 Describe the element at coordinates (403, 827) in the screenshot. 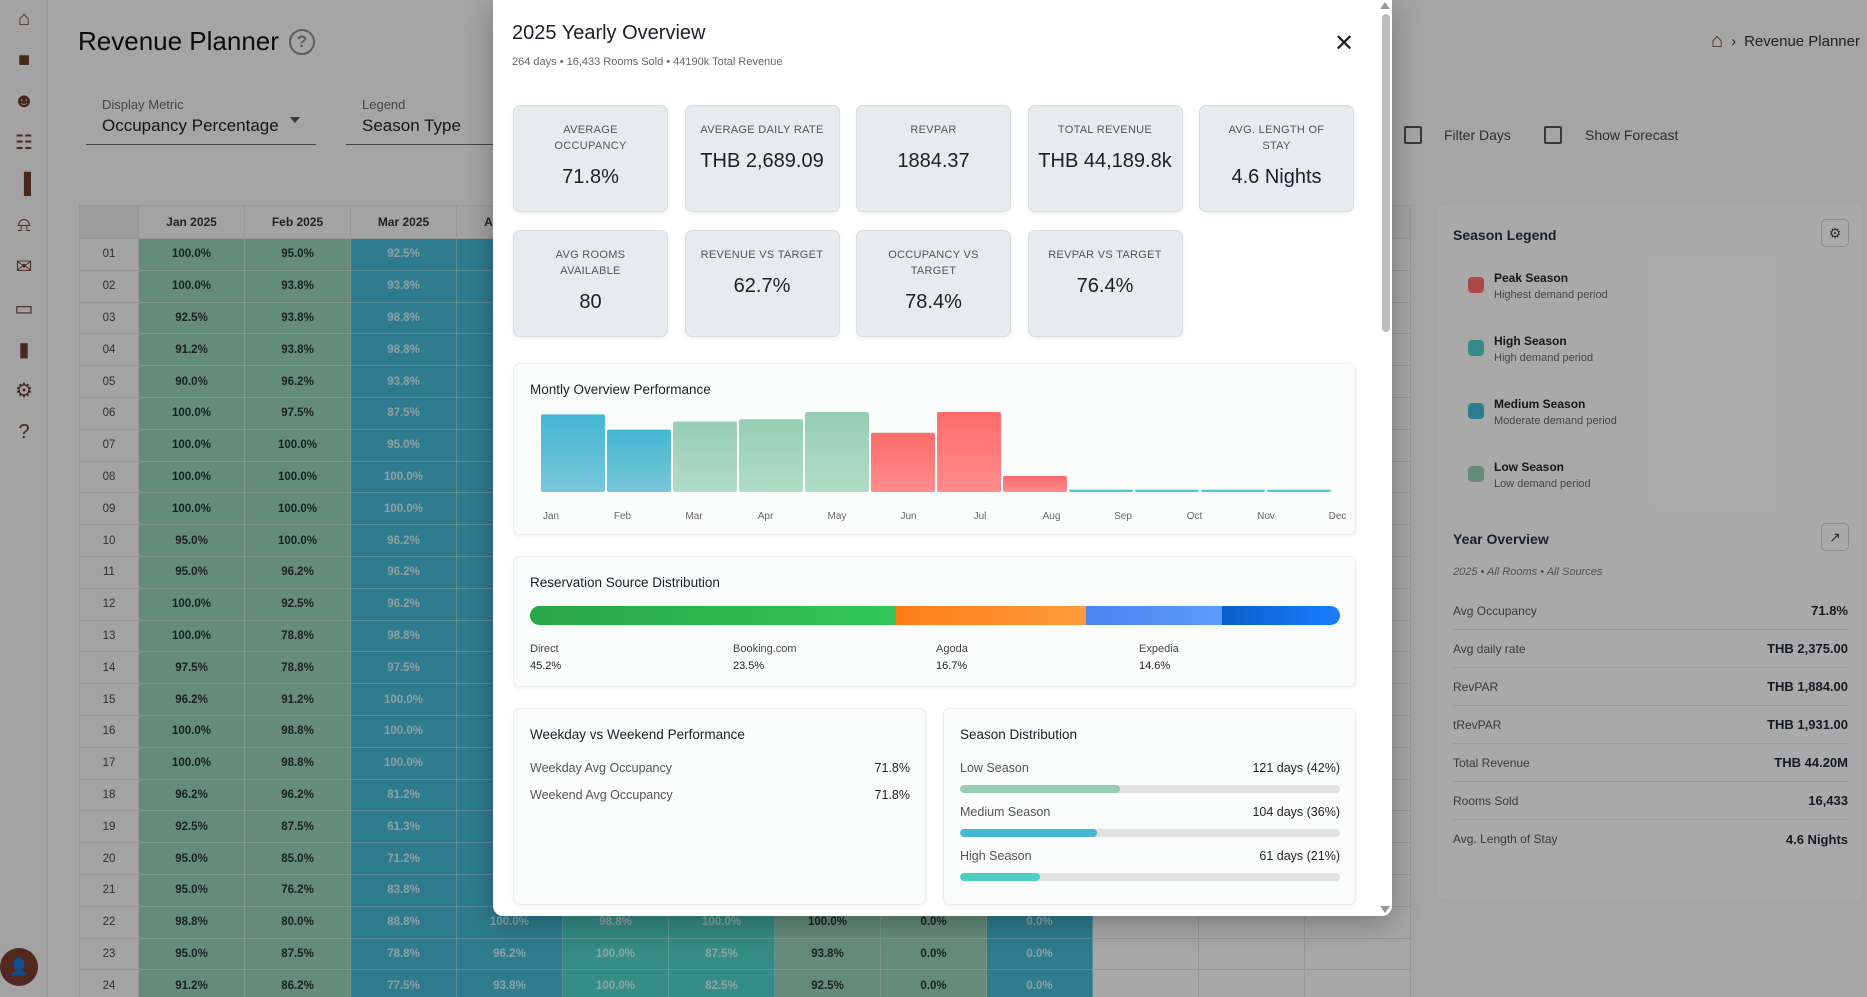

I see `occupancy-cell: 61.3%` at that location.